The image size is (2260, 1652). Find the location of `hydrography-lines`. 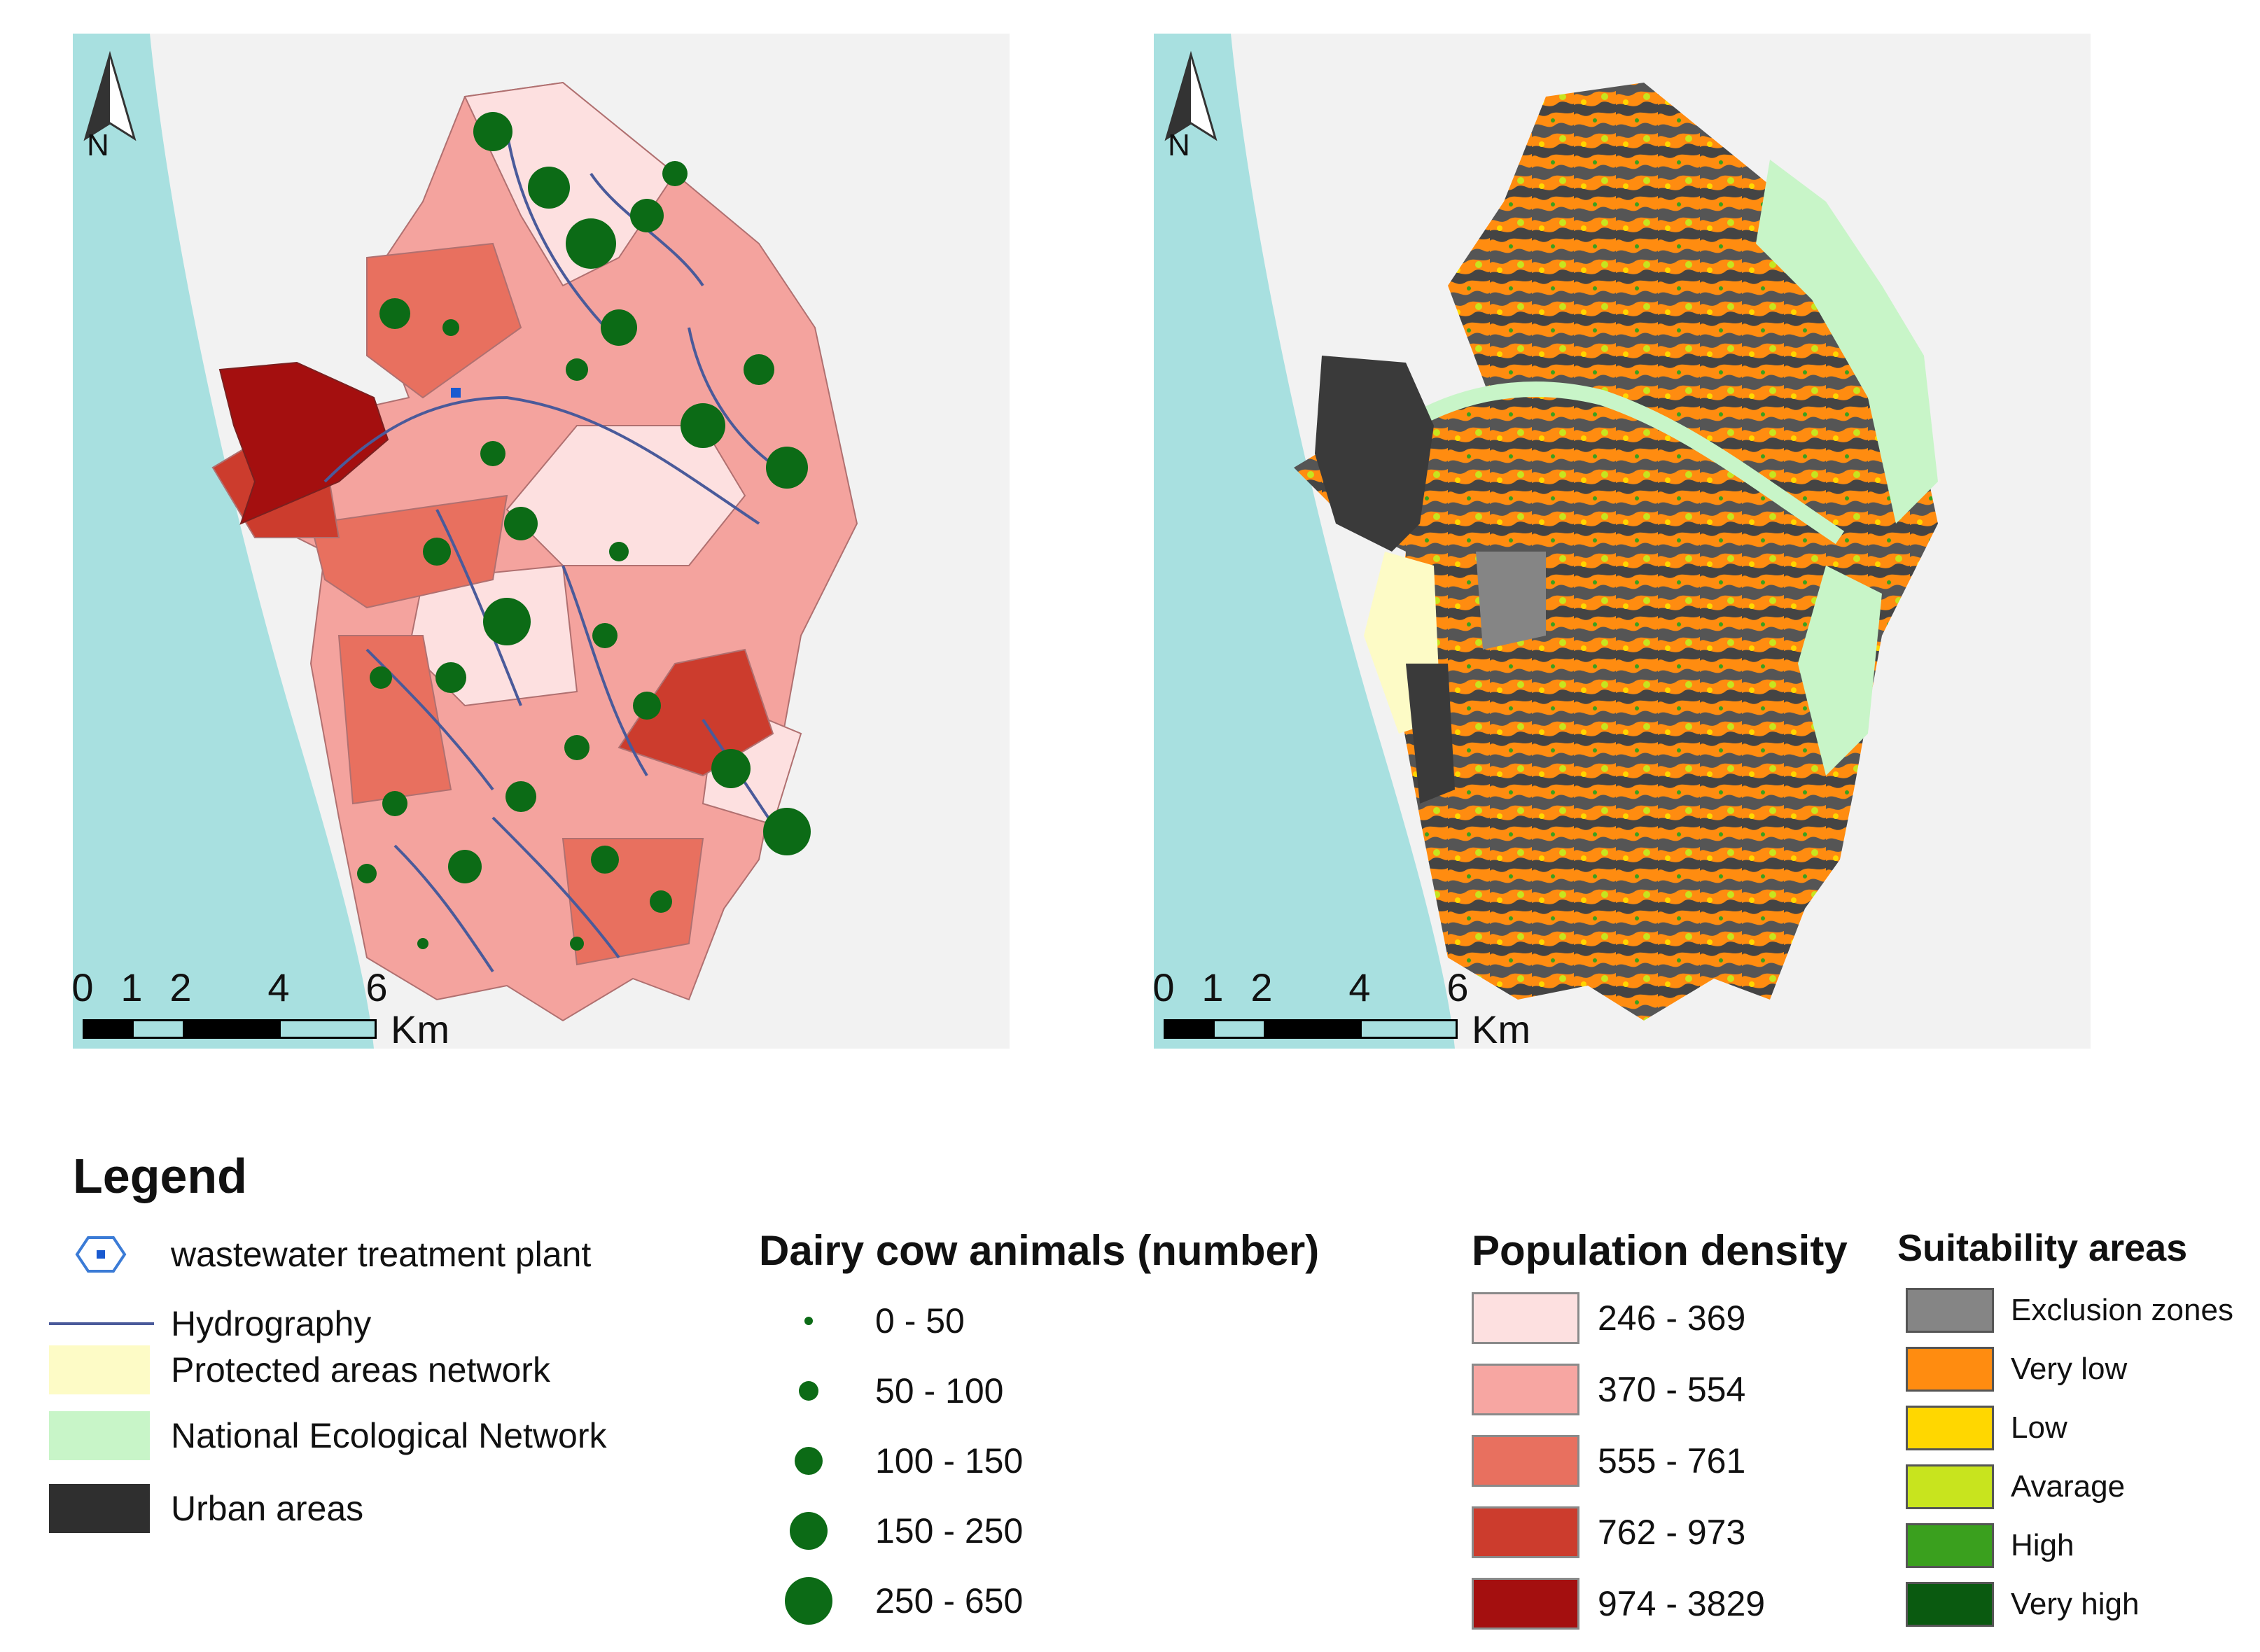

hydrography-lines is located at coordinates (562, 552).